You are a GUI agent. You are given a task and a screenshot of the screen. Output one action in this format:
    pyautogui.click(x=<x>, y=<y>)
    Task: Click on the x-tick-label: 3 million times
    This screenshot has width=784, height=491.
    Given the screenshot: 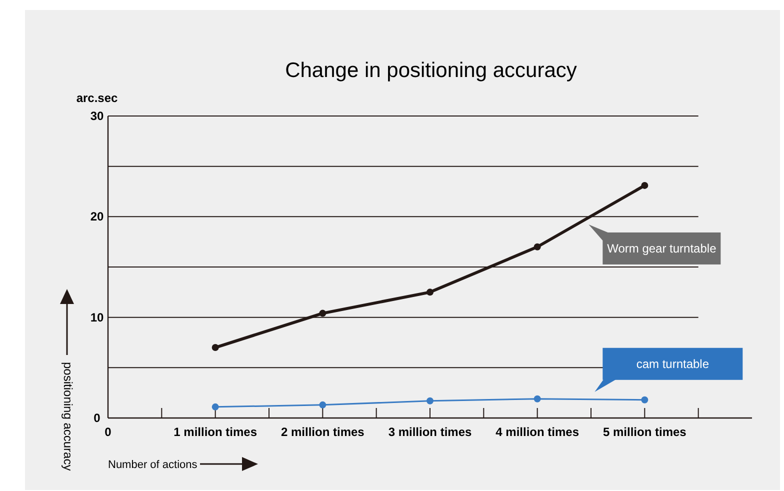 What is the action you would take?
    pyautogui.click(x=430, y=432)
    